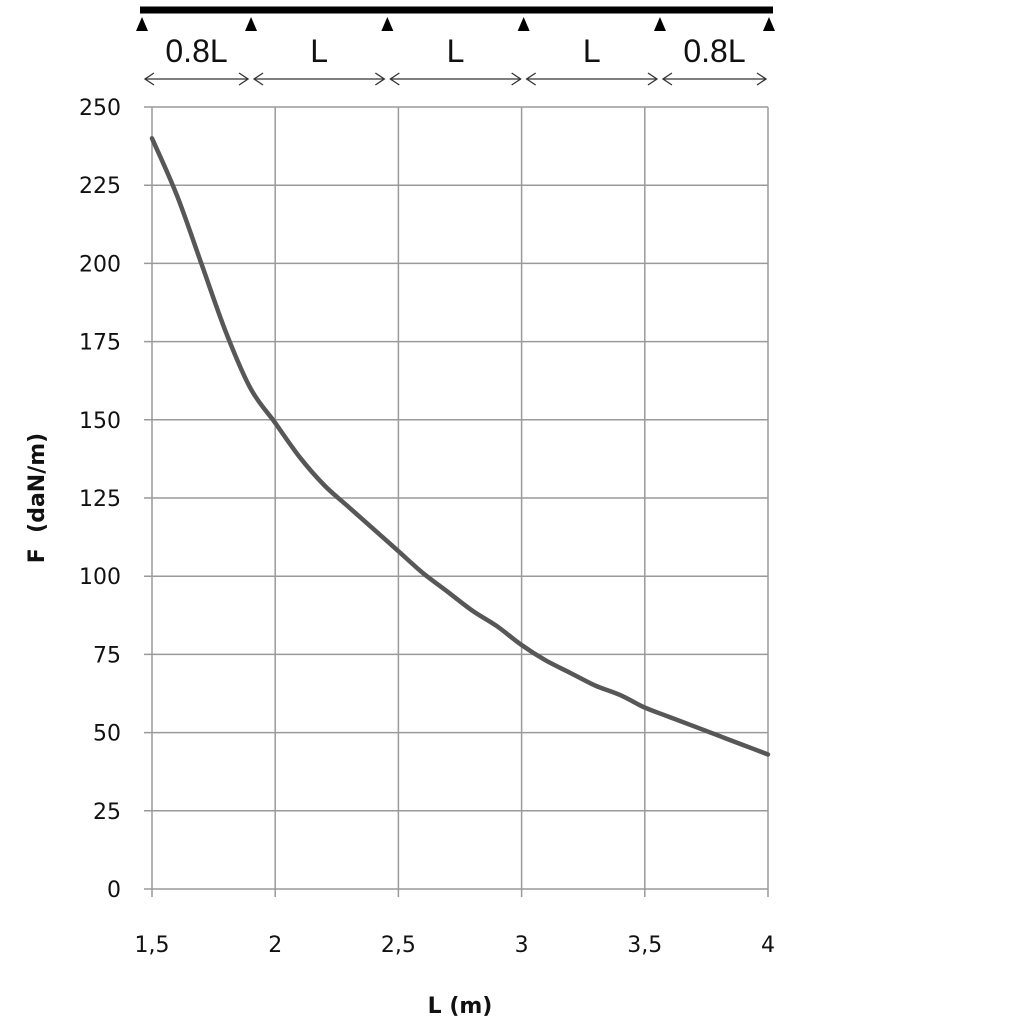 Image resolution: width=1024 pixels, height=1024 pixels. I want to click on y-axis-title: F (daN/m), so click(37, 498).